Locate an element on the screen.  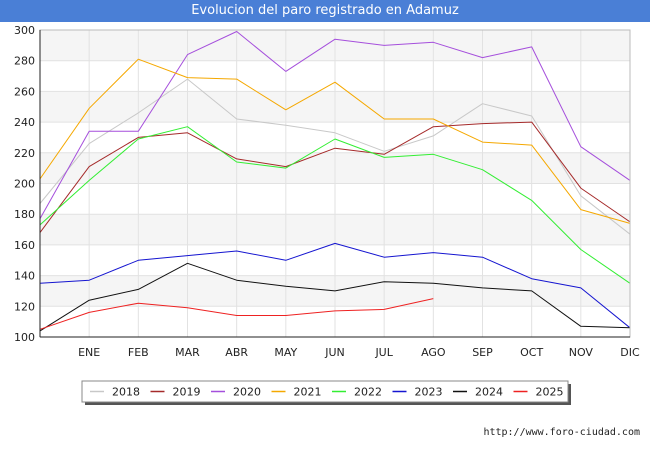
legend-label: 2019 is located at coordinates (187, 392).